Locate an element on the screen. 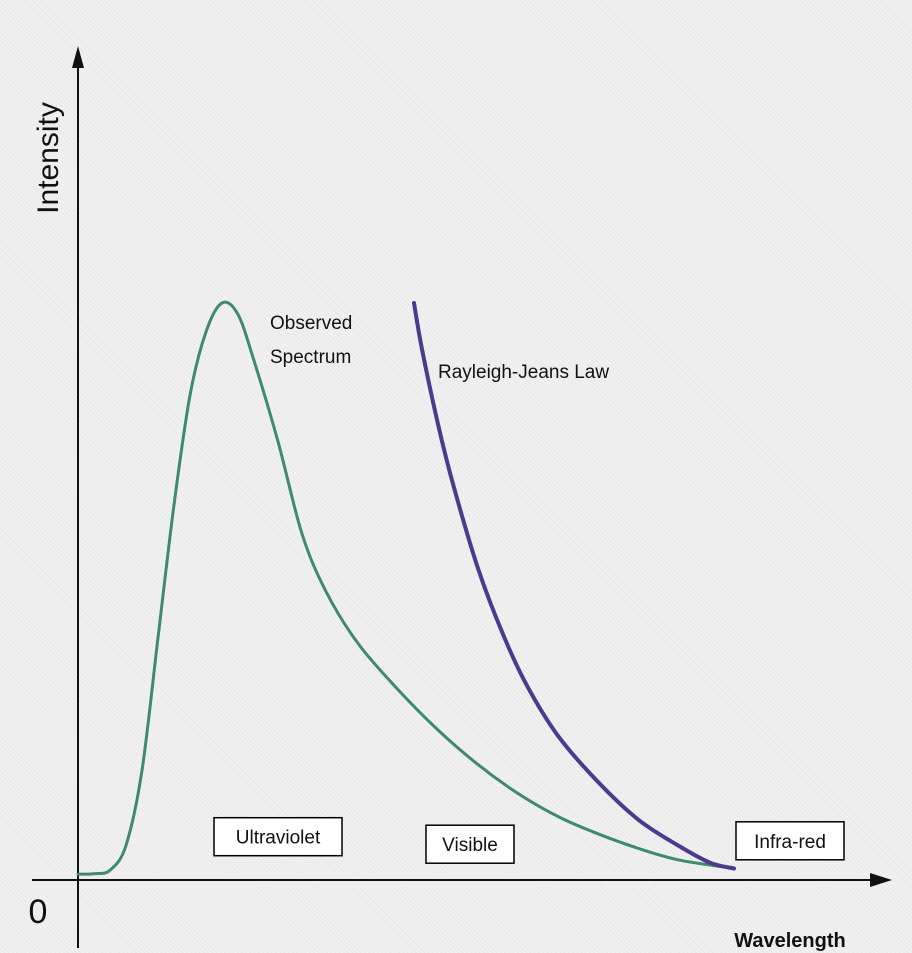  region-label-infra-red: Infra-red is located at coordinates (790, 841).